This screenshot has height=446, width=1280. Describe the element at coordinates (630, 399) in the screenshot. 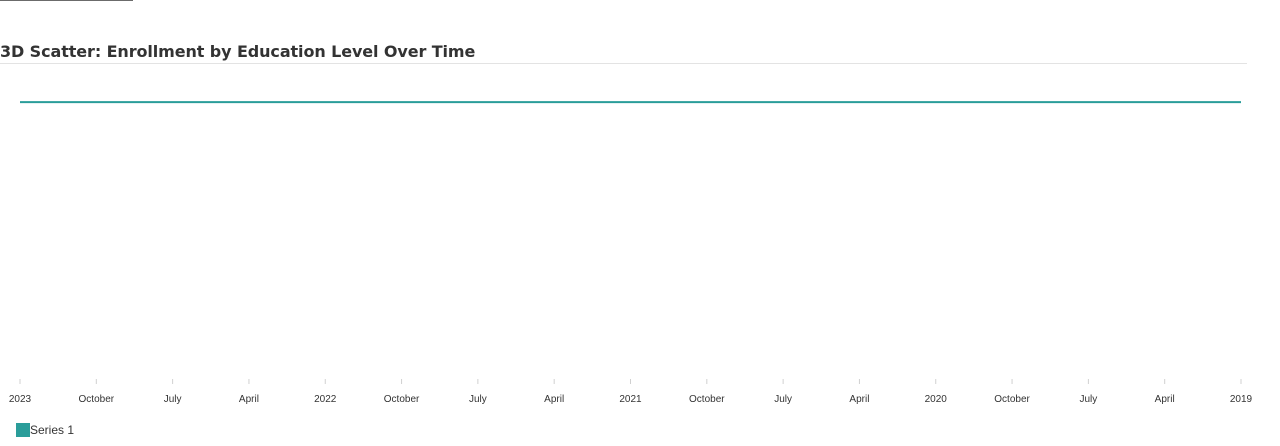

I see `x-tick-label: 2021` at that location.